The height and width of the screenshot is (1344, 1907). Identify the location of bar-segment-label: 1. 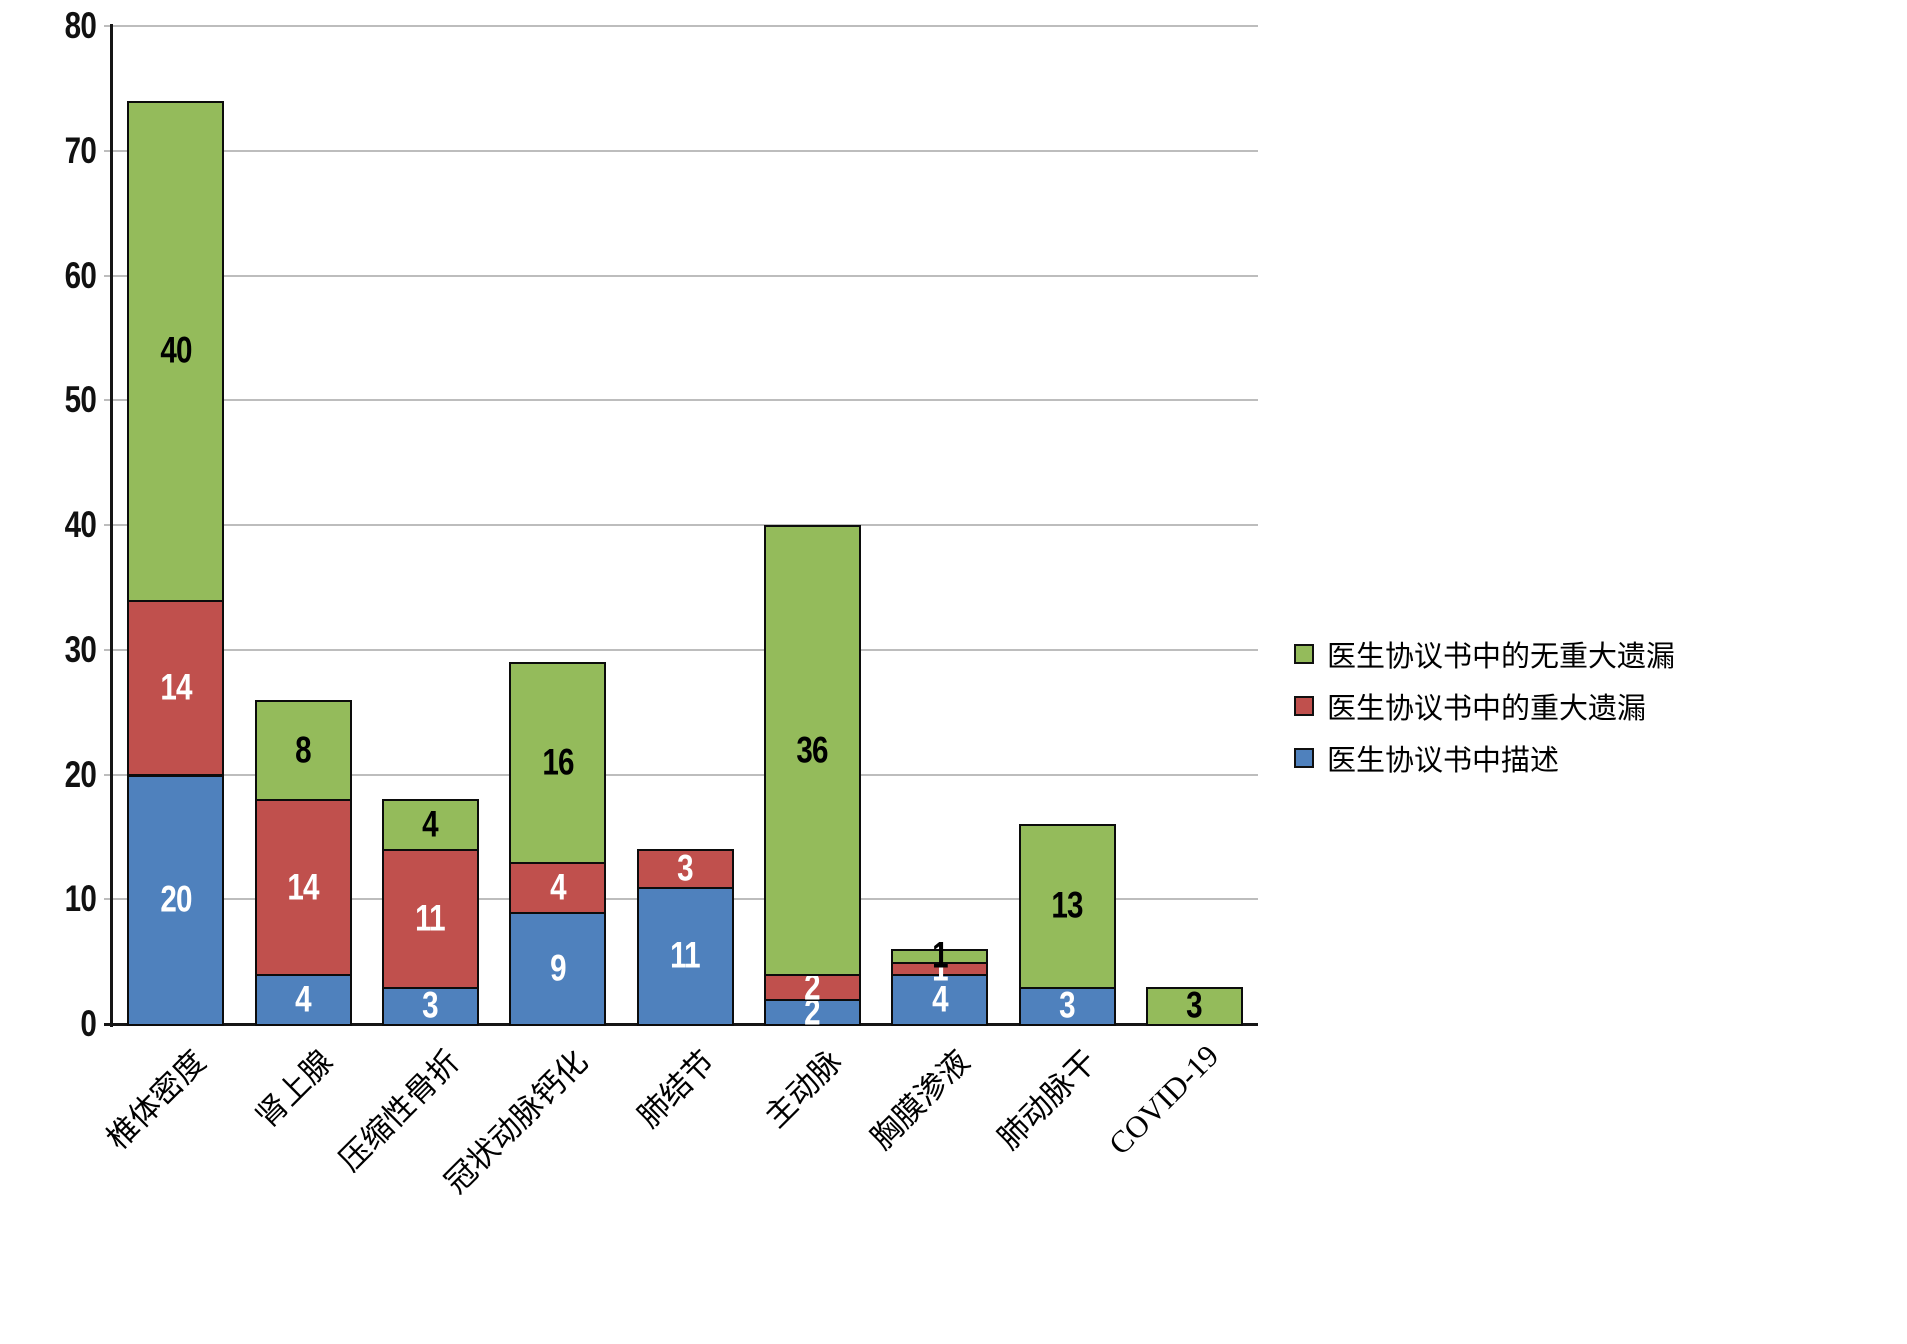
(939, 955).